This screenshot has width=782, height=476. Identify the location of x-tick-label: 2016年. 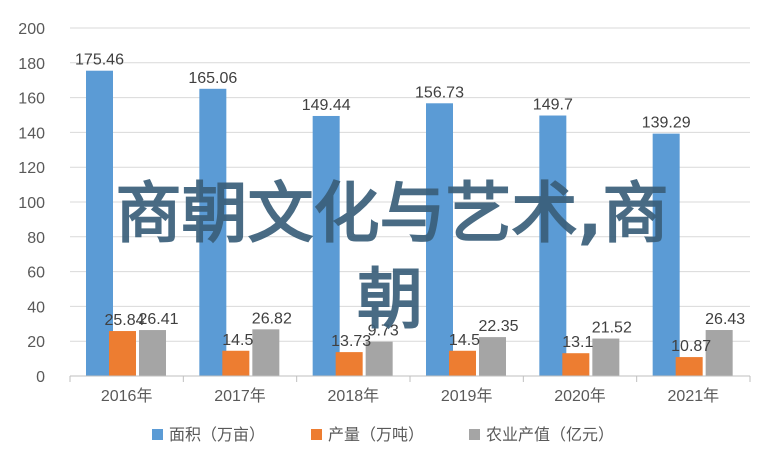
(127, 396).